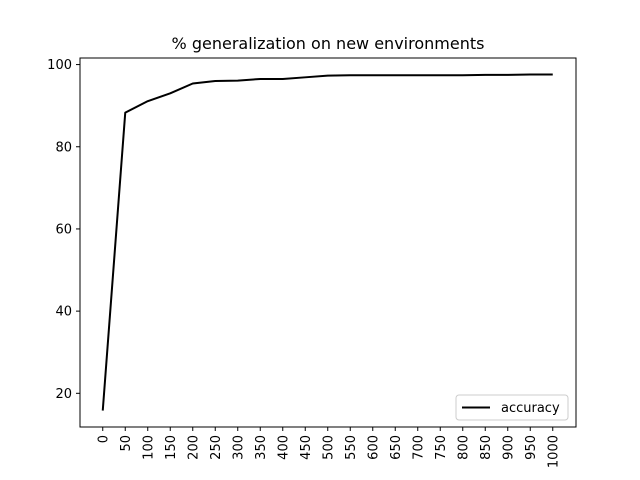 This screenshot has height=480, width=640. What do you see at coordinates (171, 447) in the screenshot?
I see `x-tick-label: 150` at bounding box center [171, 447].